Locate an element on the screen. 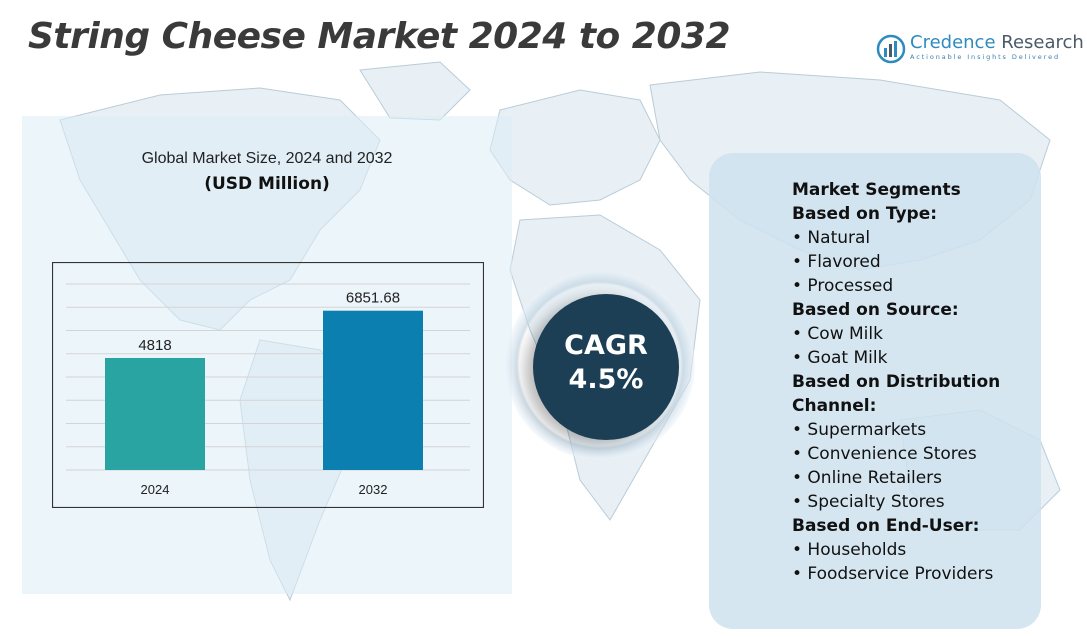 The image size is (1087, 637). segment-group-heading: Based on Type: is located at coordinates (865, 214).